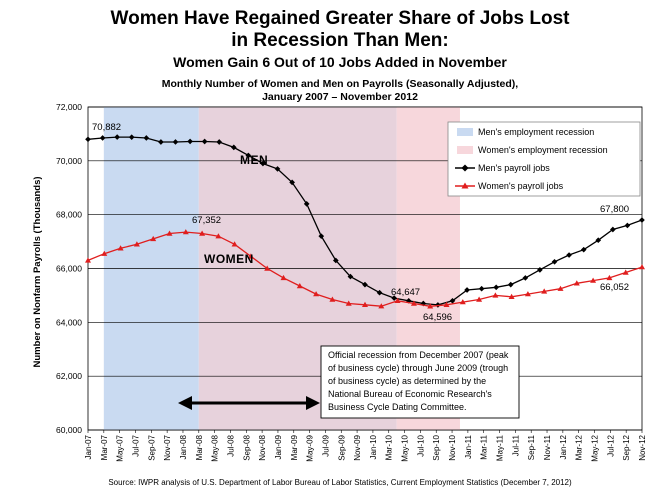 This screenshot has height=492, width=664. I want to click on x-tick-label: Sep-12, so click(626, 447).